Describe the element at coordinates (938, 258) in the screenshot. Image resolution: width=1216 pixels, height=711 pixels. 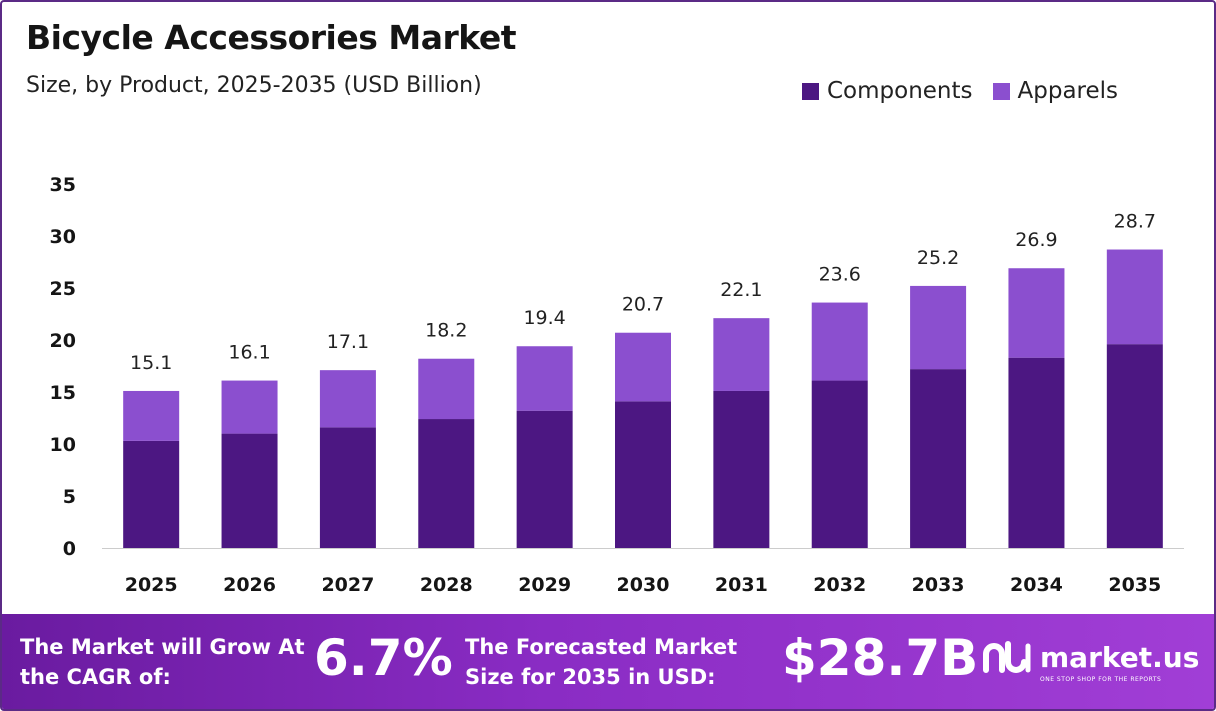
I see `data-label-total: 25.2` at that location.